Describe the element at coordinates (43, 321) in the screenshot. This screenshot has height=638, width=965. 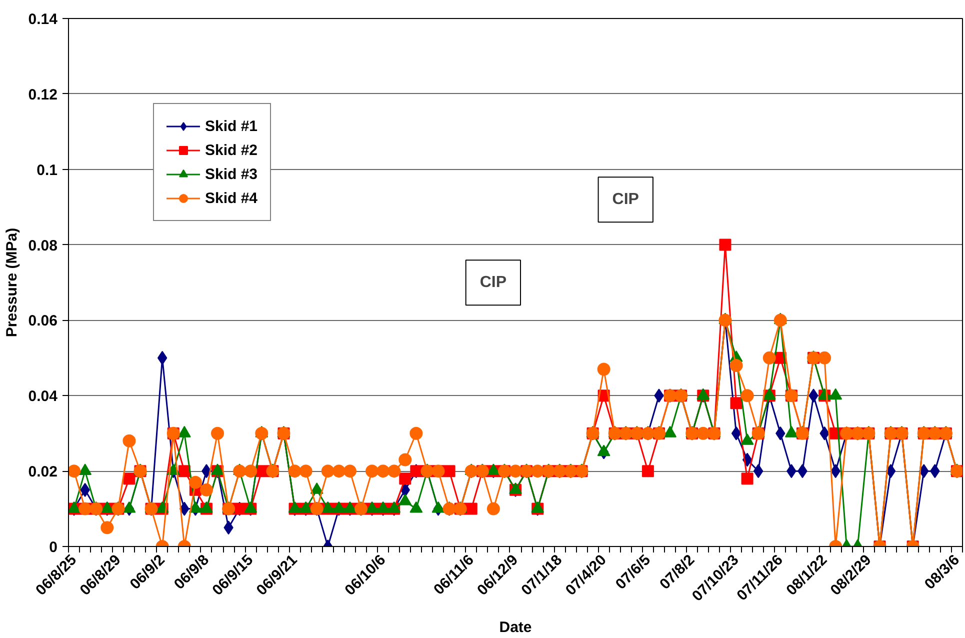
I see `y-tick-label: 0.06` at that location.